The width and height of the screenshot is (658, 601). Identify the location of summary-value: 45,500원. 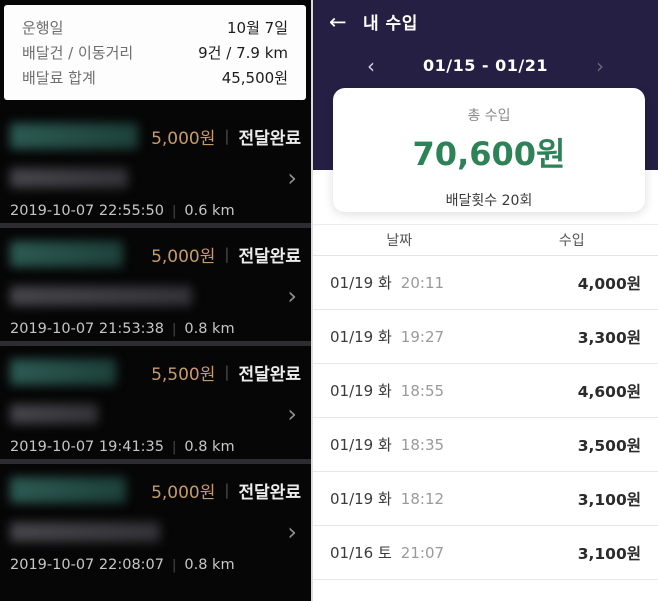
(254, 78).